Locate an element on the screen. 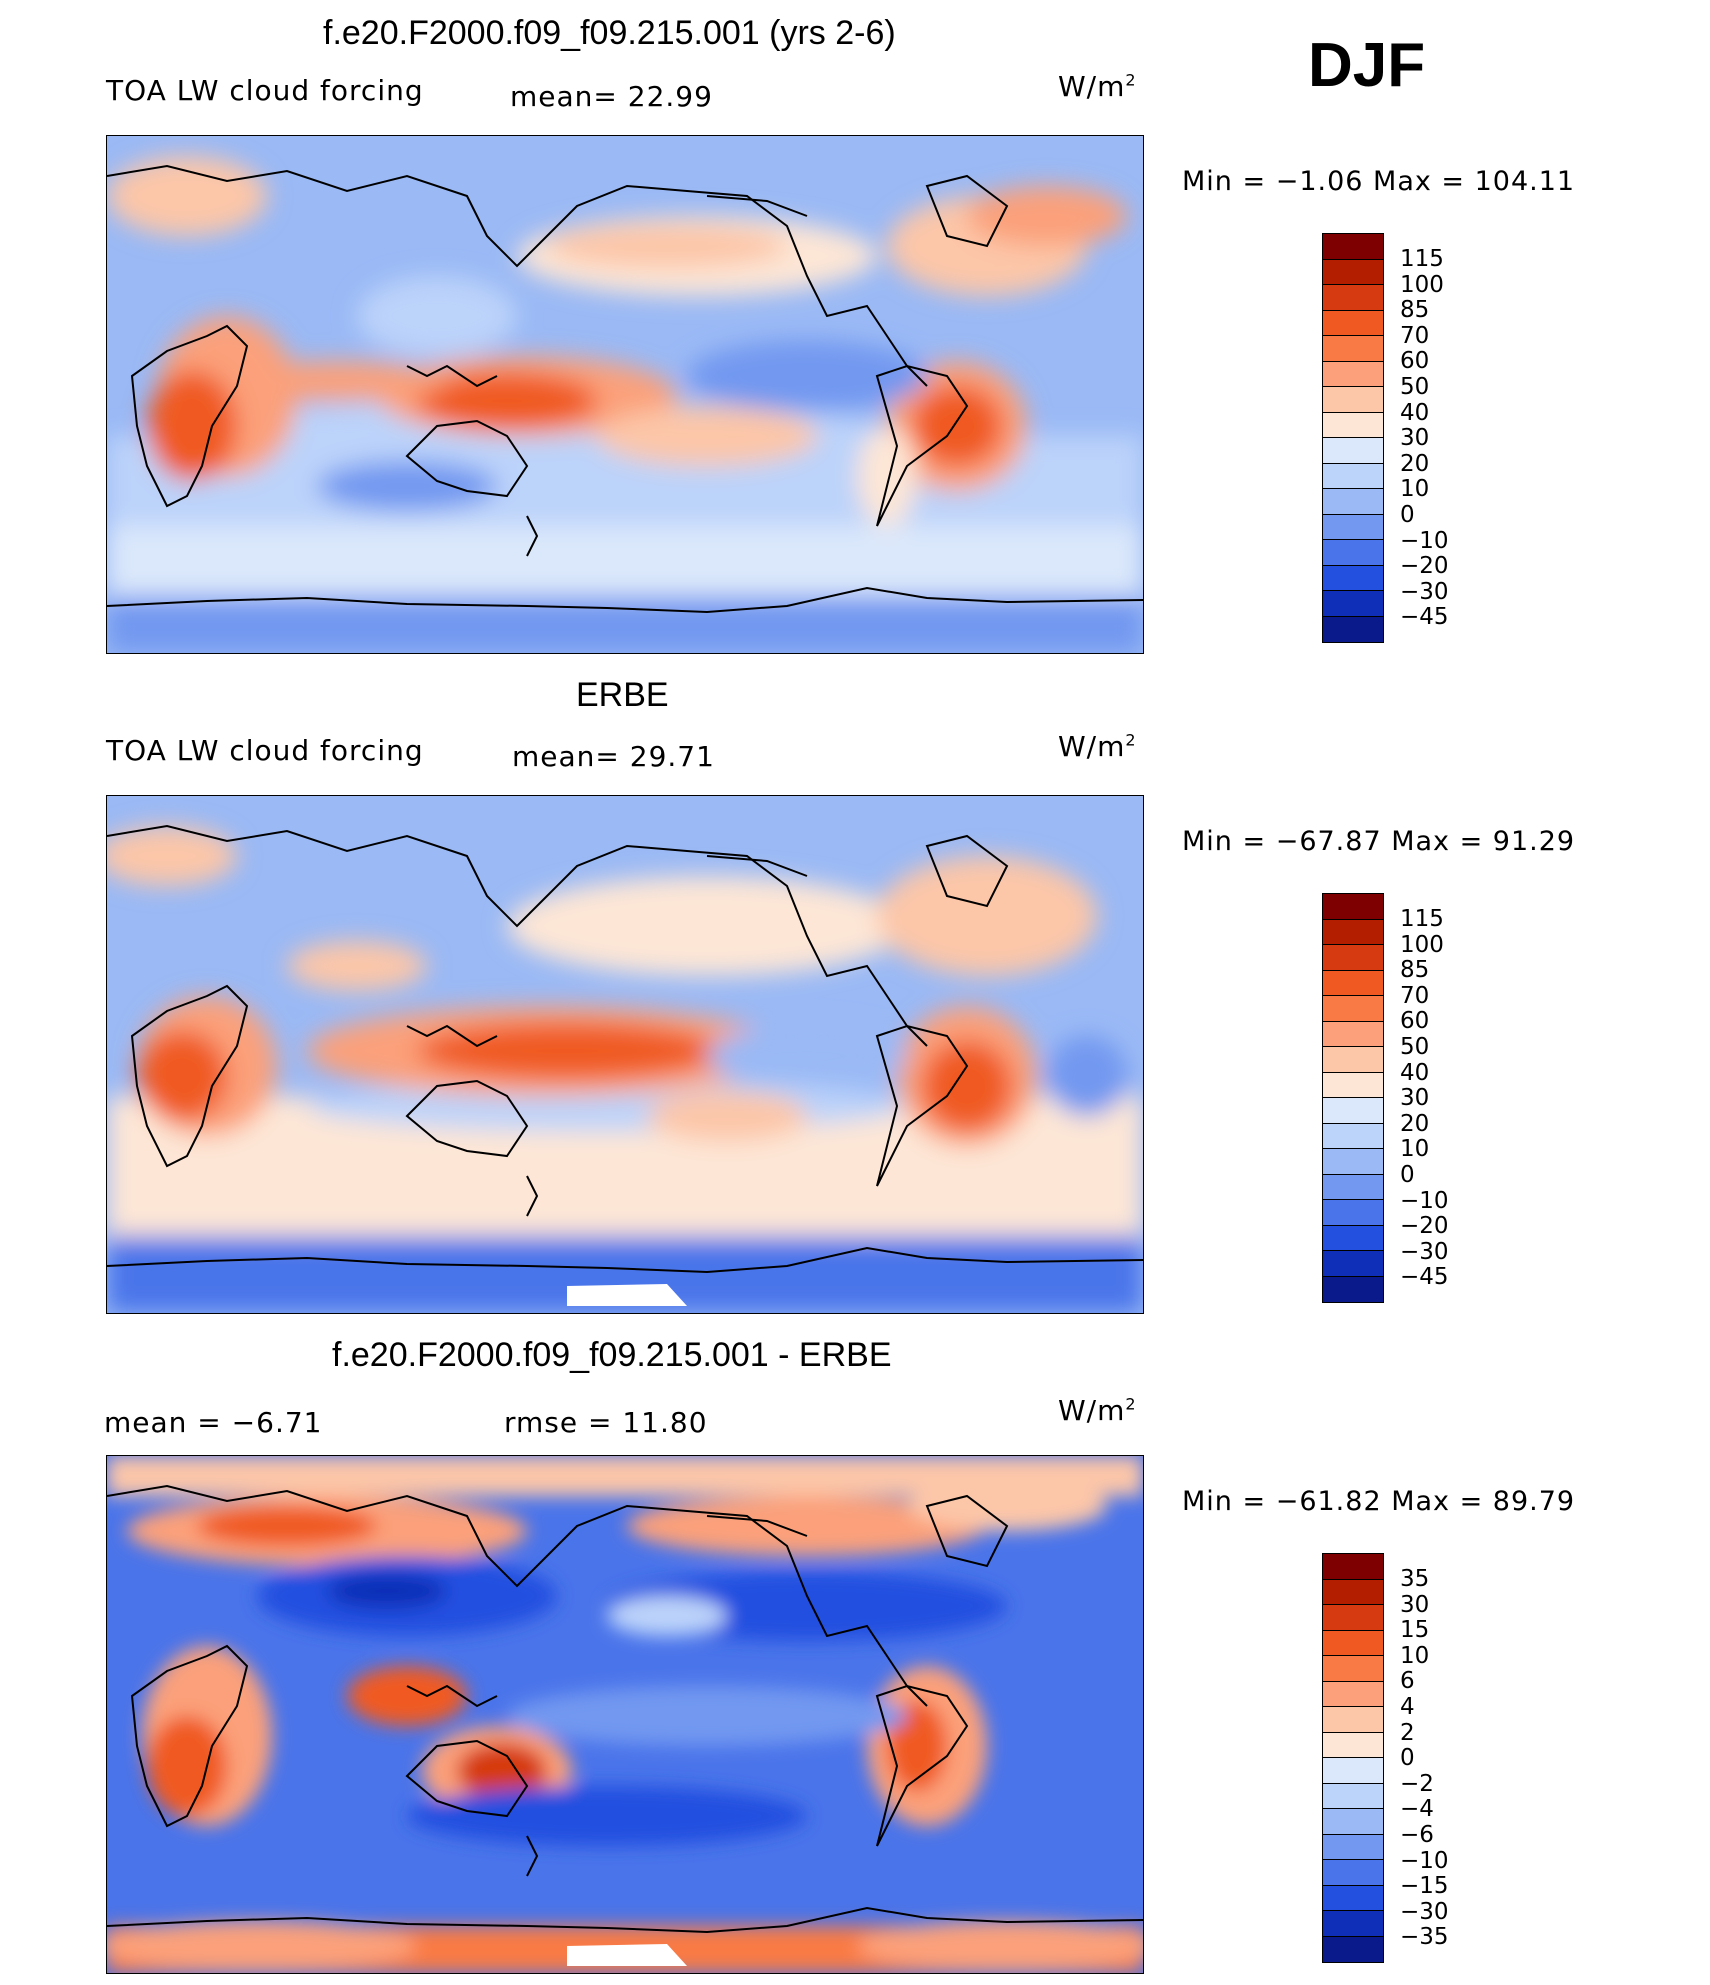  colorbar-model-labels: 115 100 85 70 60 50 40 30 20 10 0 −10 −20 −30 −45 is located at coordinates (1424, 438).